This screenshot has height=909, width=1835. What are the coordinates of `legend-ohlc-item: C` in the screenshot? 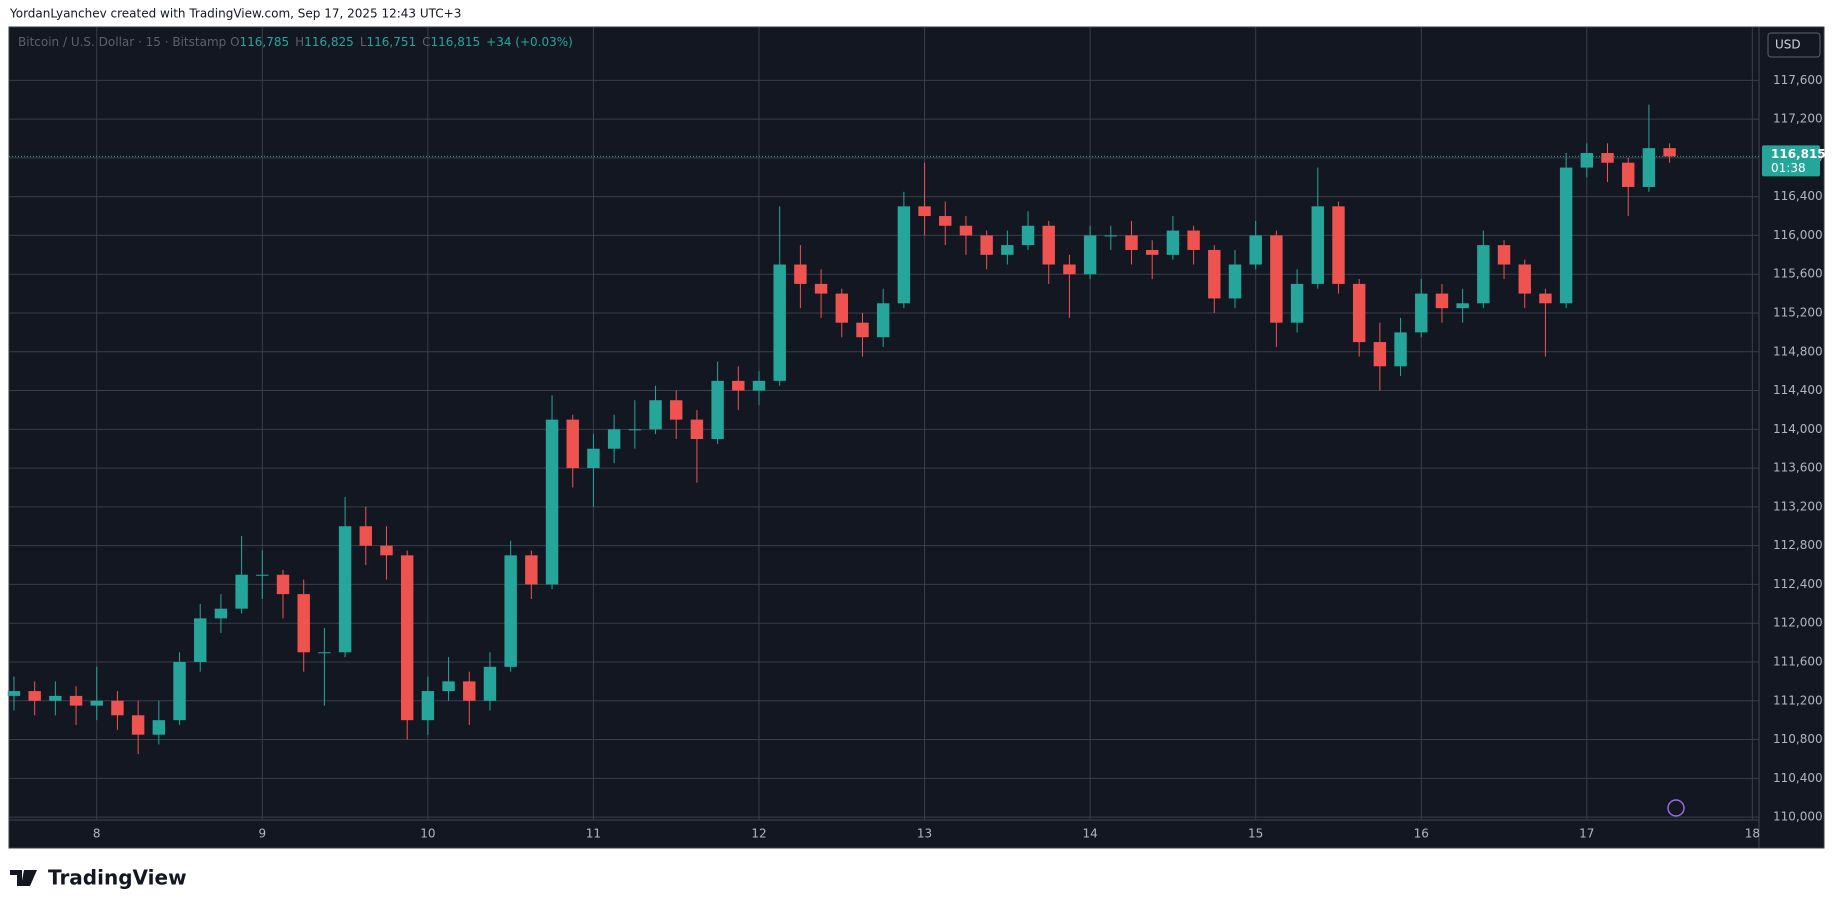 It's located at (426, 42).